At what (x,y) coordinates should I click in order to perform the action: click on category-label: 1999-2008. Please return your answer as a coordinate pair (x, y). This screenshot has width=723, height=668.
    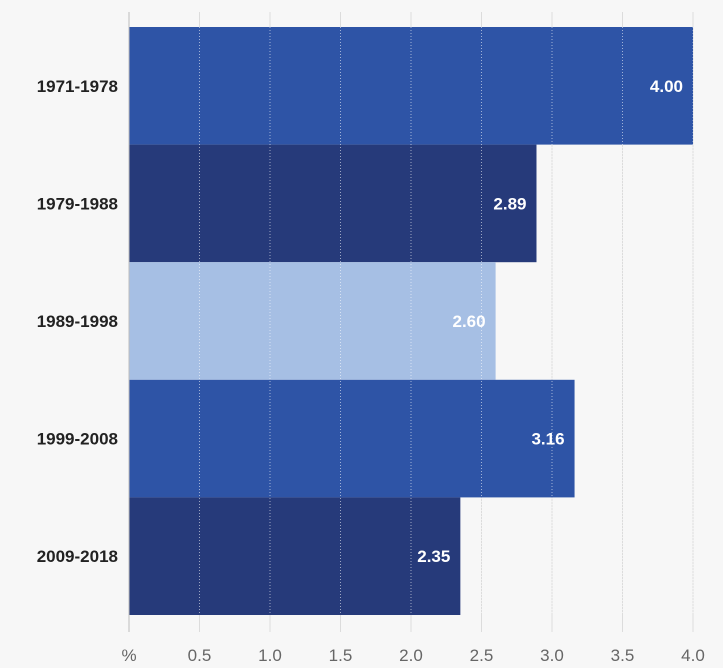
    Looking at the image, I should click on (77, 439).